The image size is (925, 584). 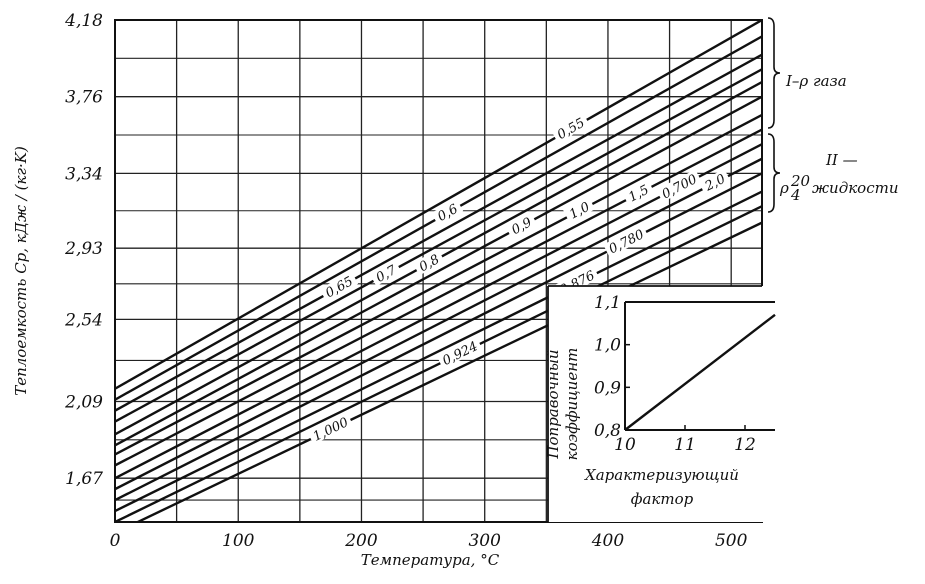 What do you see at coordinates (83, 249) in the screenshot?
I see `y-tick-label: 2,93` at bounding box center [83, 249].